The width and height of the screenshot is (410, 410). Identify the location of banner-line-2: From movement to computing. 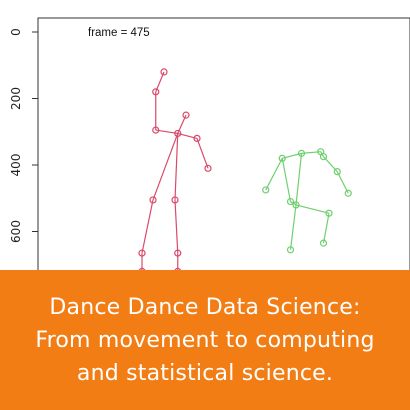
(205, 340).